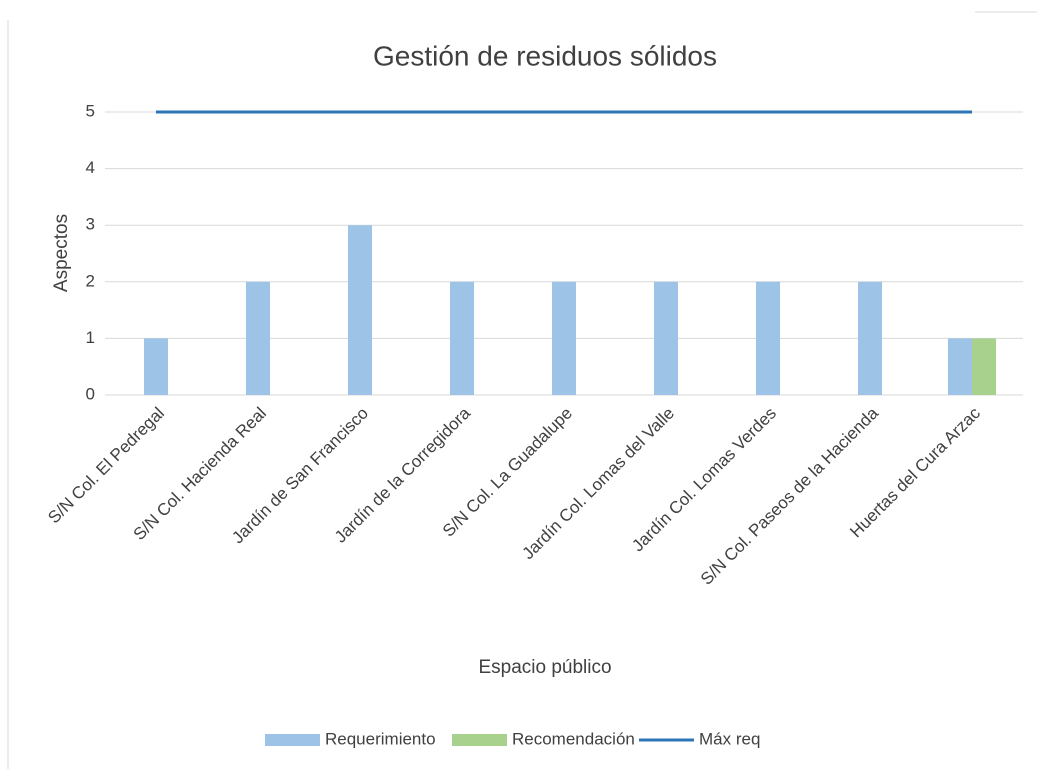  What do you see at coordinates (573, 738) in the screenshot?
I see `legend-label: Recomendación` at bounding box center [573, 738].